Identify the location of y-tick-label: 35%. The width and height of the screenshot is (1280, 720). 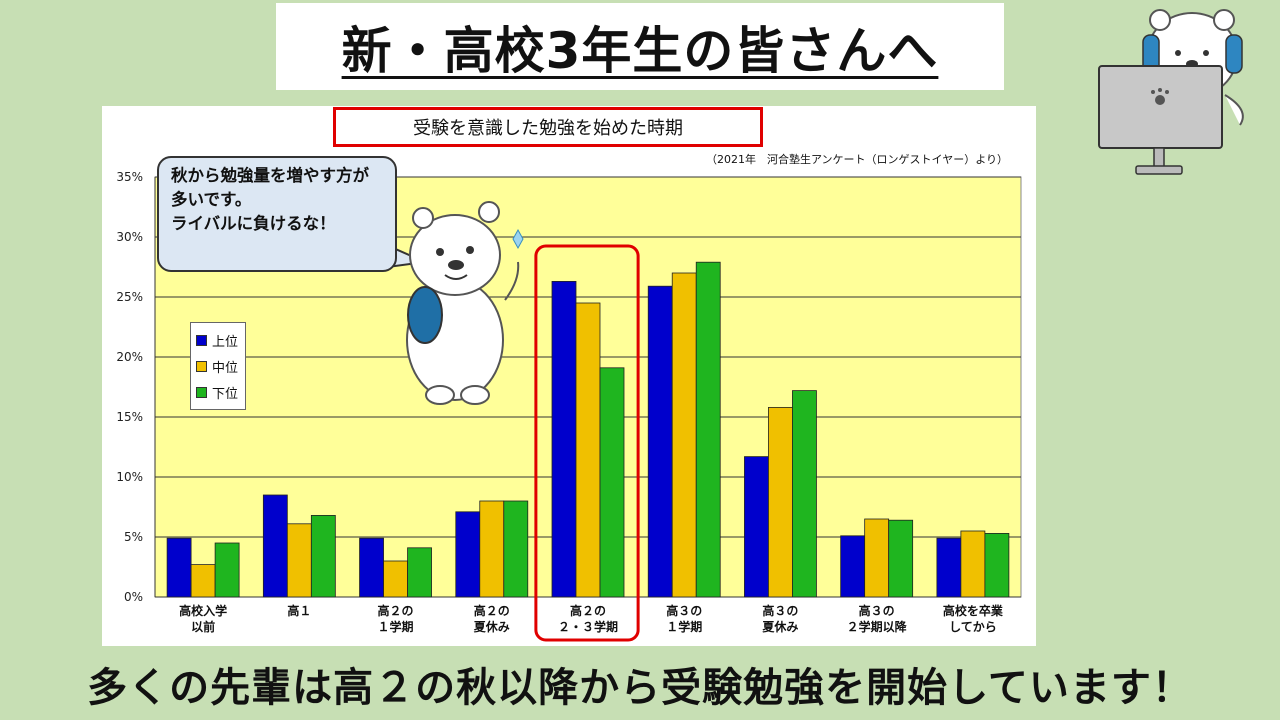
(129, 177).